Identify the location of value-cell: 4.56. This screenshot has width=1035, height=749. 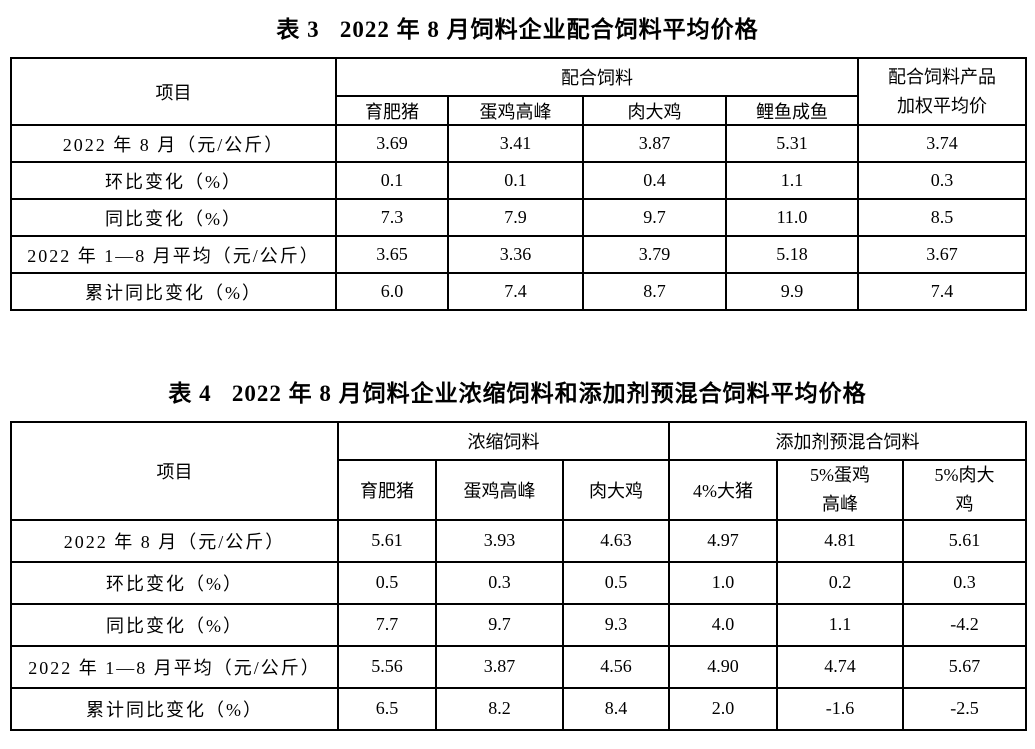
(616, 666).